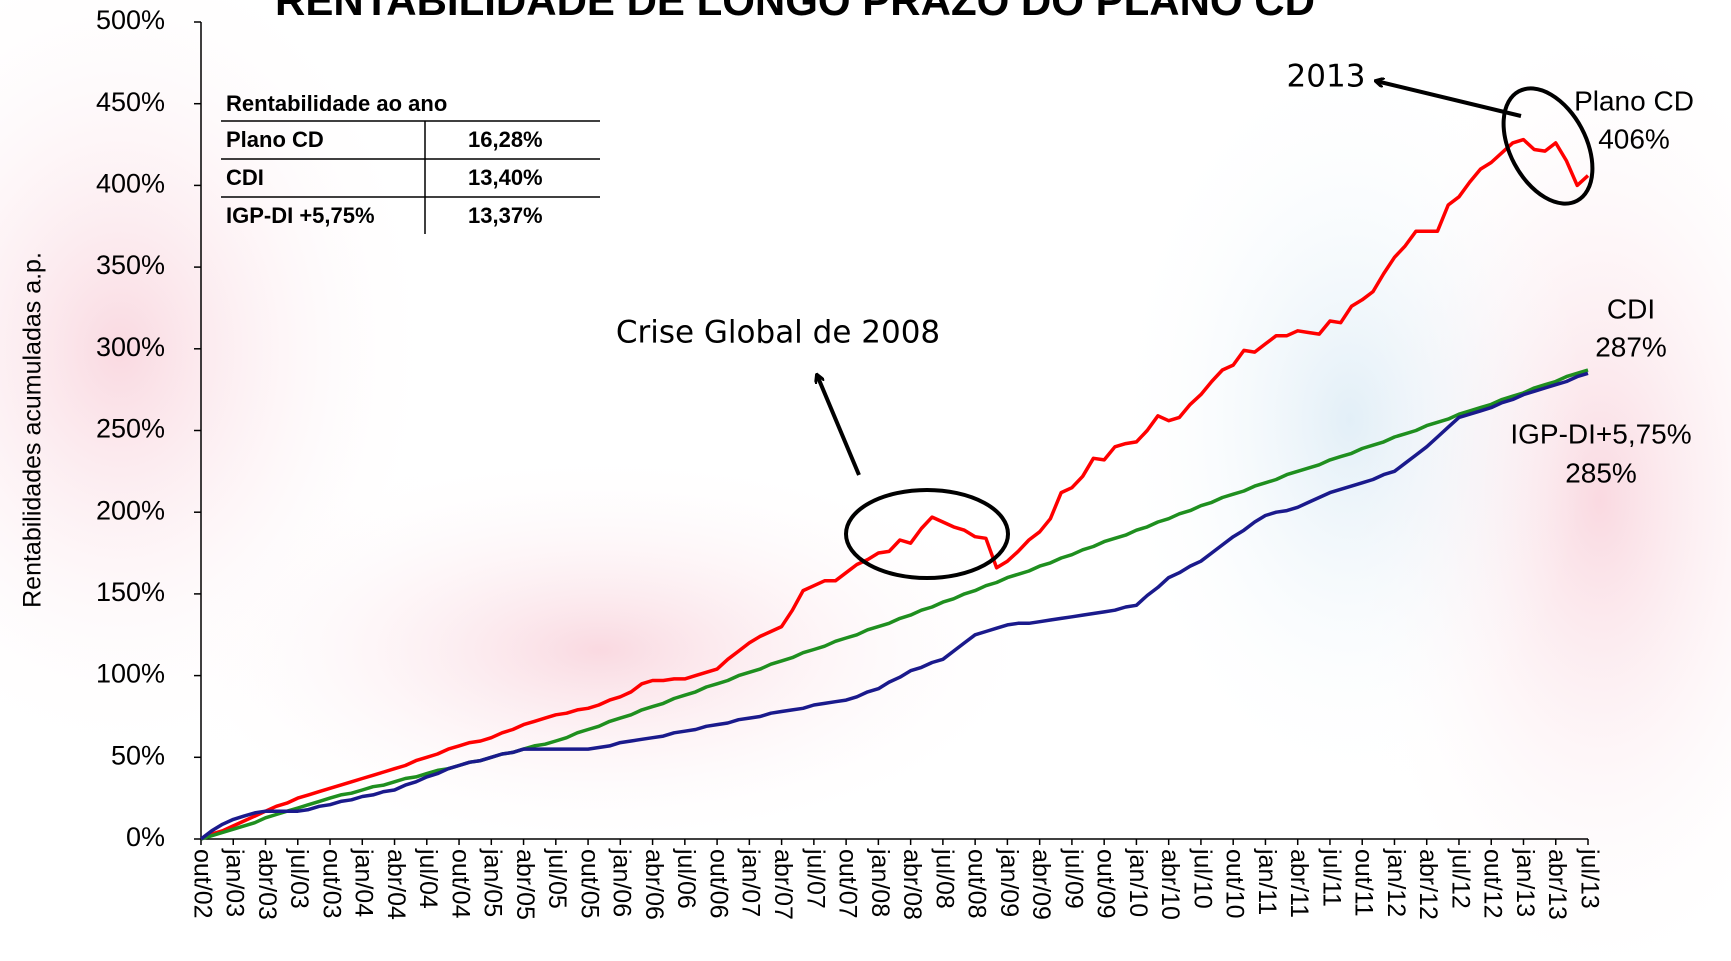 This screenshot has height=961, width=1731. What do you see at coordinates (331, 884) in the screenshot?
I see `x-tick-label: out/03` at bounding box center [331, 884].